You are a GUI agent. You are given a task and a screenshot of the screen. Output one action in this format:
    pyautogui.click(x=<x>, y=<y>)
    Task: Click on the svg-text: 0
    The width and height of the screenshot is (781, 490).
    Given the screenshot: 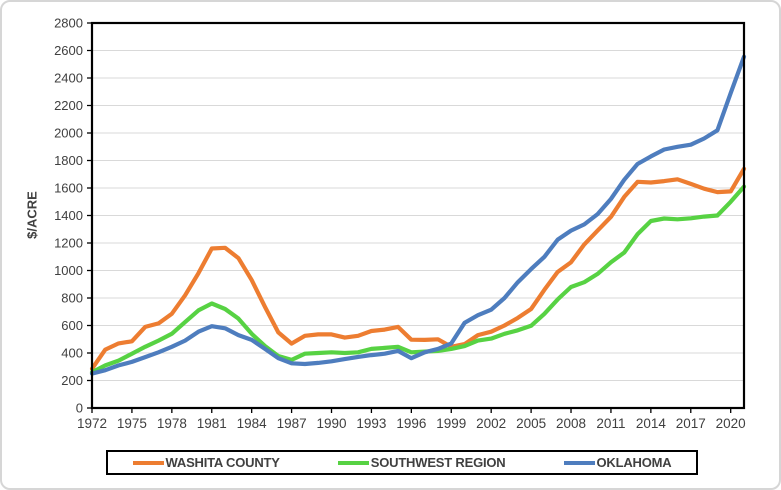 What is the action you would take?
    pyautogui.click(x=79, y=408)
    